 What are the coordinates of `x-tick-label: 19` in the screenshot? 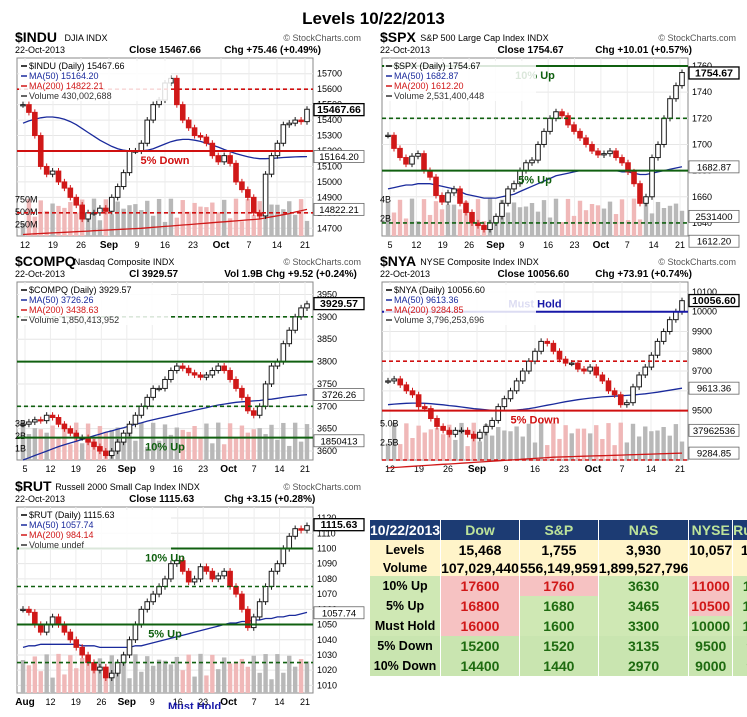 It's located at (76, 702).